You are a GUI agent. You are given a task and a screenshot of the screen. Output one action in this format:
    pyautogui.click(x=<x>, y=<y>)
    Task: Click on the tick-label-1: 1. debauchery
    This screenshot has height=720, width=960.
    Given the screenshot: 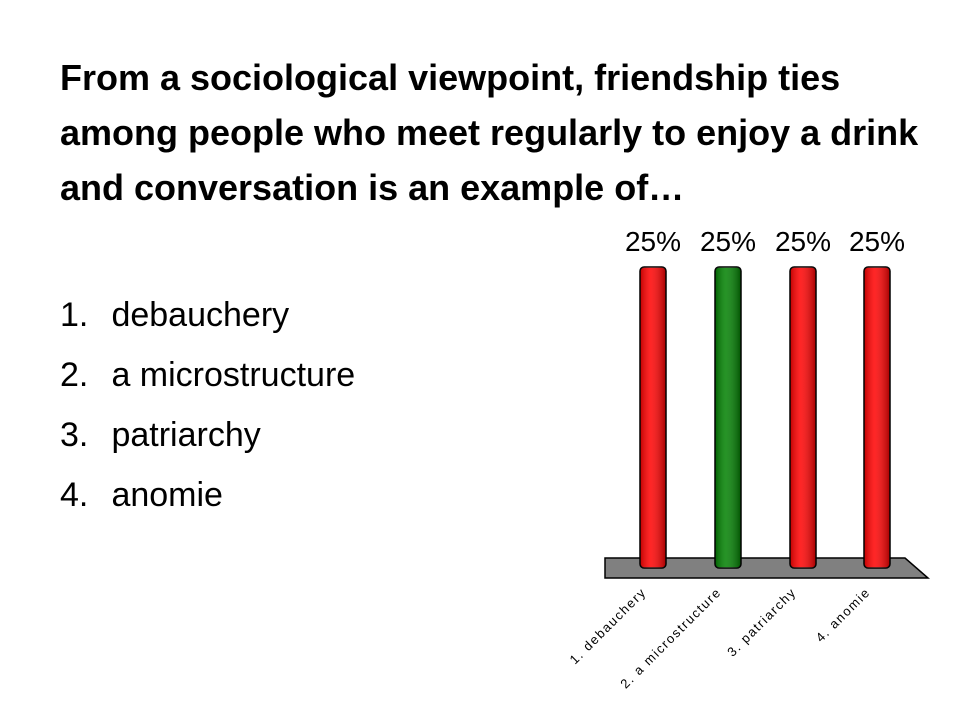 What is the action you would take?
    pyautogui.click(x=607, y=626)
    